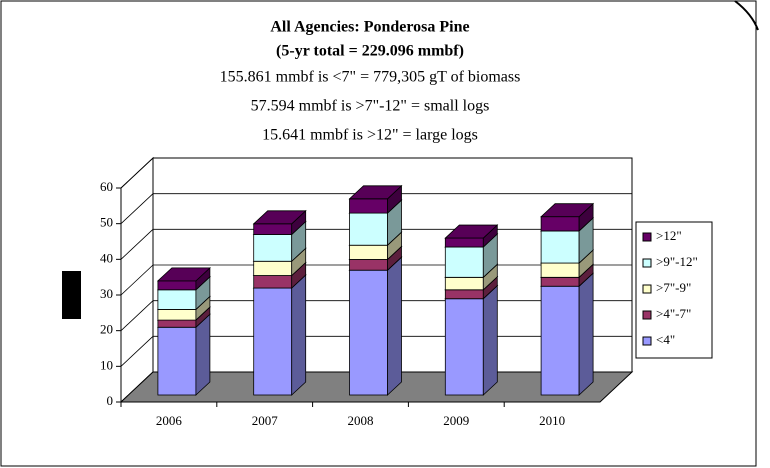 This screenshot has height=468, width=770. What do you see at coordinates (370, 51) in the screenshot?
I see `chart-subtitle: (5-yr total = 229.096 mmbf)` at bounding box center [370, 51].